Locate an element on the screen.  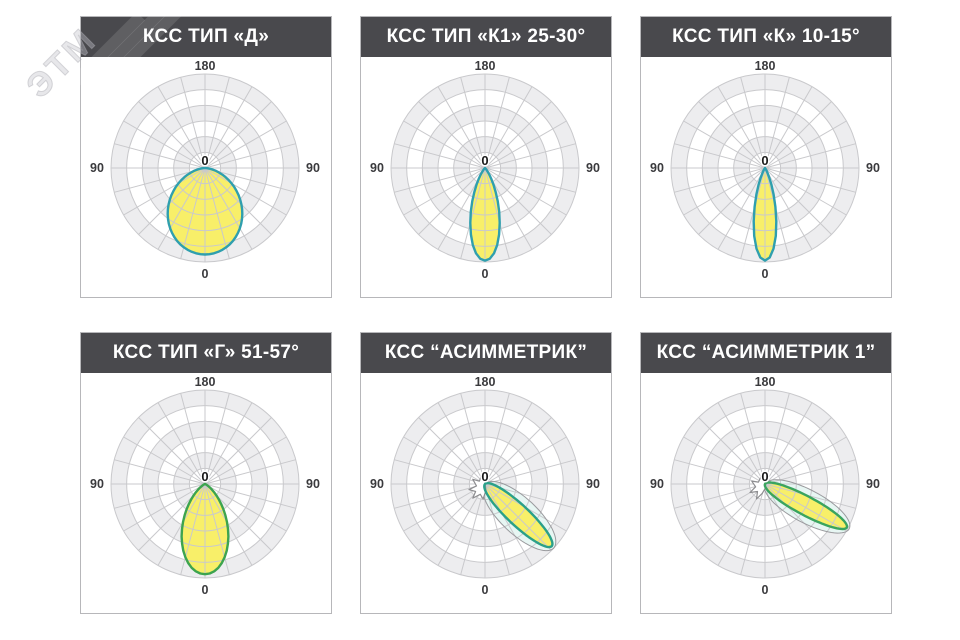
kcc-panel-asymmetric: КСС “АСИММЕТРИК” 180 90 90 0 0 is located at coordinates (486, 473).